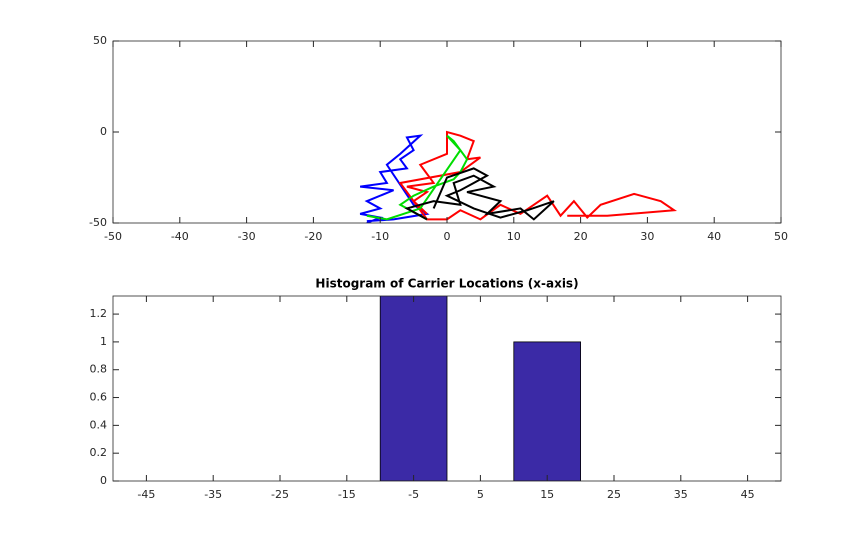 The height and width of the screenshot is (540, 864). Describe the element at coordinates (514, 236) in the screenshot. I see `x-tick-label: 10` at that location.